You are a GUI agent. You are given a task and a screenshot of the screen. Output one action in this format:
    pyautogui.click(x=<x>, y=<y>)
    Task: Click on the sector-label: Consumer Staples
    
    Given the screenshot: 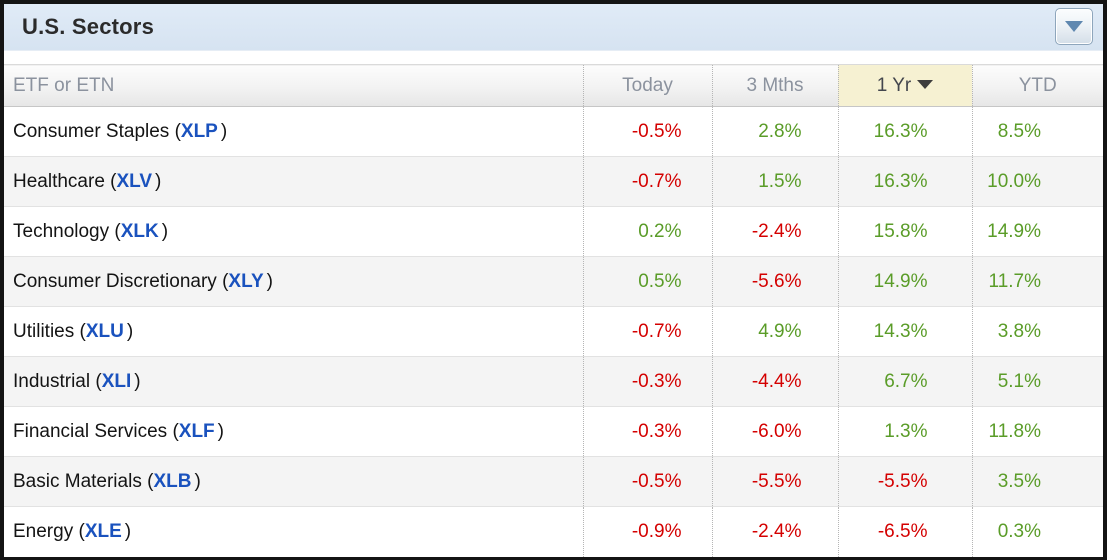 What is the action you would take?
    pyautogui.click(x=91, y=131)
    